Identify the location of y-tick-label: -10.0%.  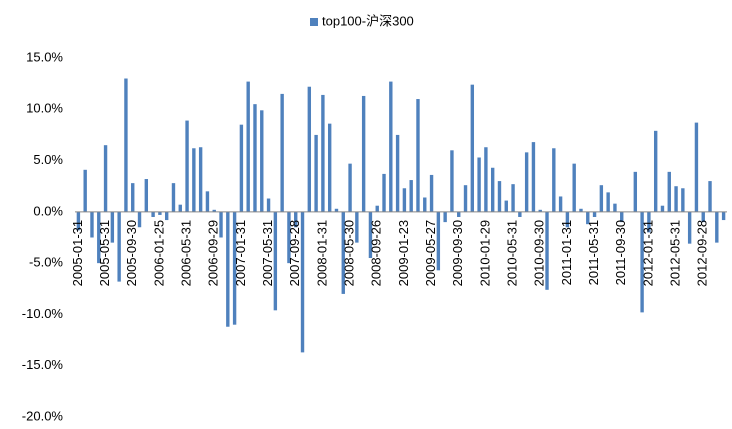
(43, 313).